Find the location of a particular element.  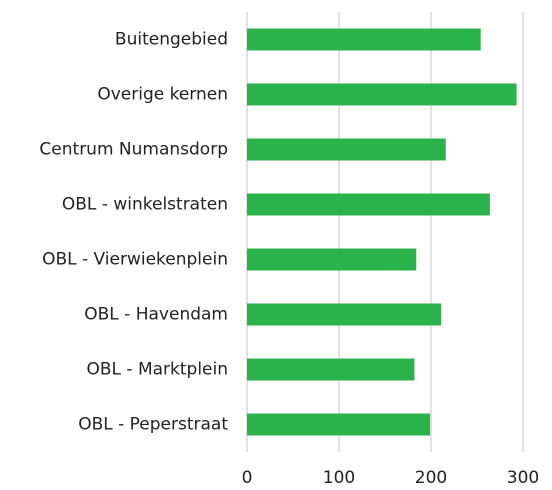

y-tick-label: OBL - Peperstraat is located at coordinates (153, 425).